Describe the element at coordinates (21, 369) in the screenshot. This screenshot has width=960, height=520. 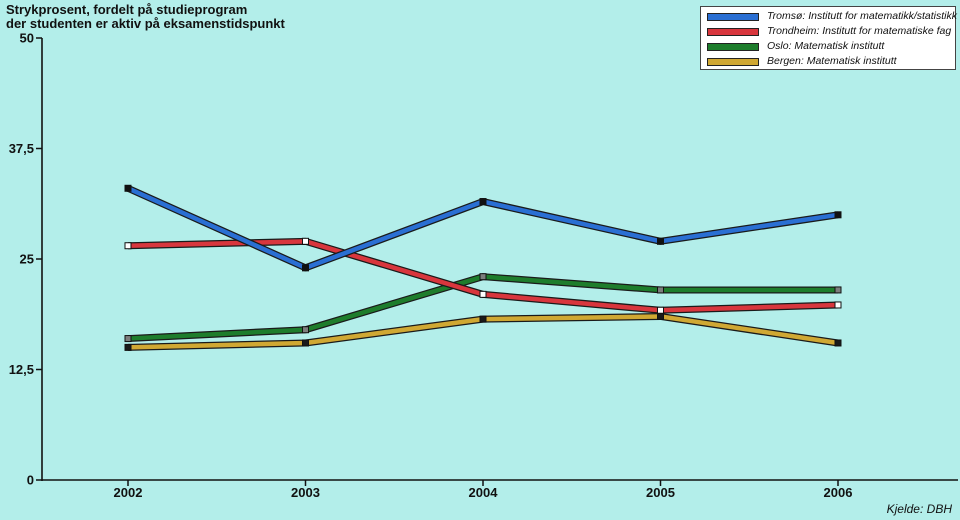
I see `y-tick-label: 12,5` at that location.